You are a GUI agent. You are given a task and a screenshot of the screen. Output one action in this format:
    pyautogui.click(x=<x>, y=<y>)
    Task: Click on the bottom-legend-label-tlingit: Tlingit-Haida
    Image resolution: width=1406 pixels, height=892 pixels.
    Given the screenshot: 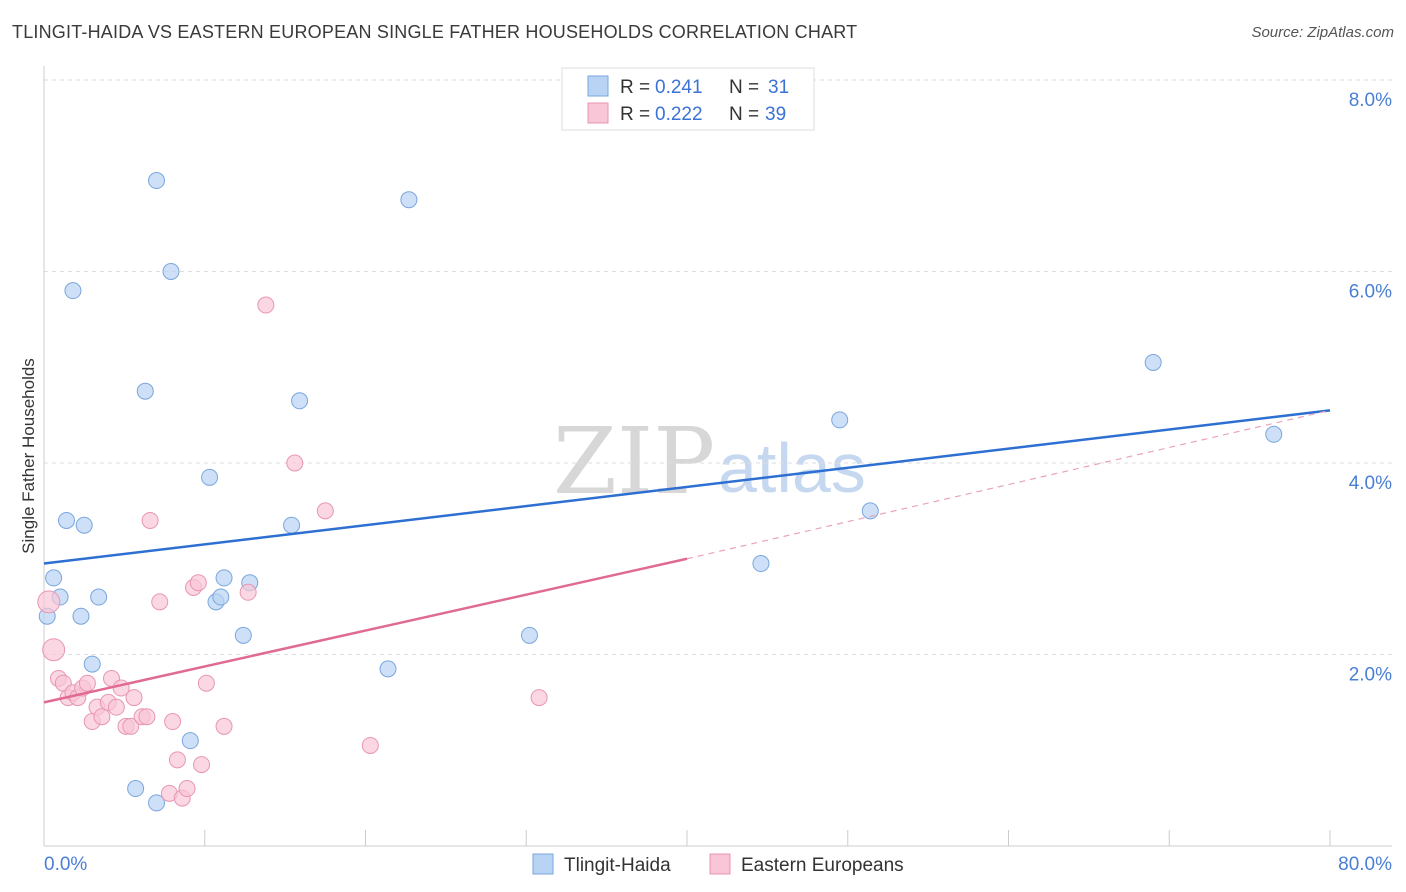 What is the action you would take?
    pyautogui.click(x=617, y=865)
    